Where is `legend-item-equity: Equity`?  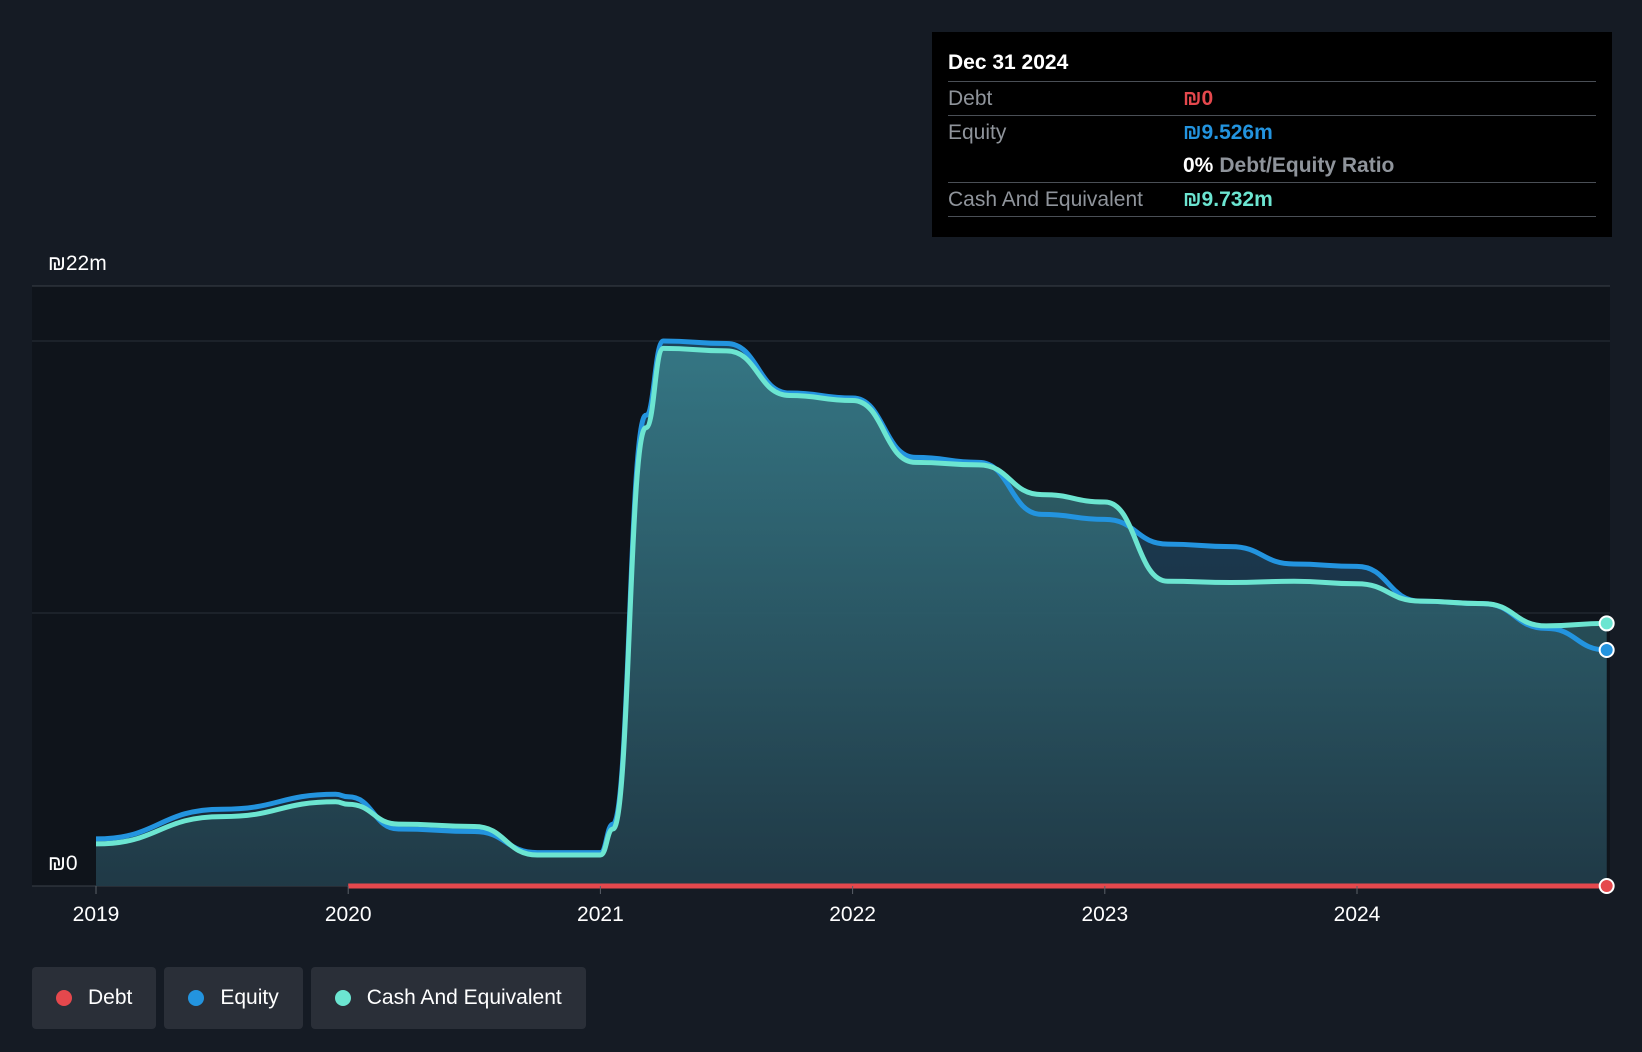 legend-item-equity: Equity is located at coordinates (233, 998).